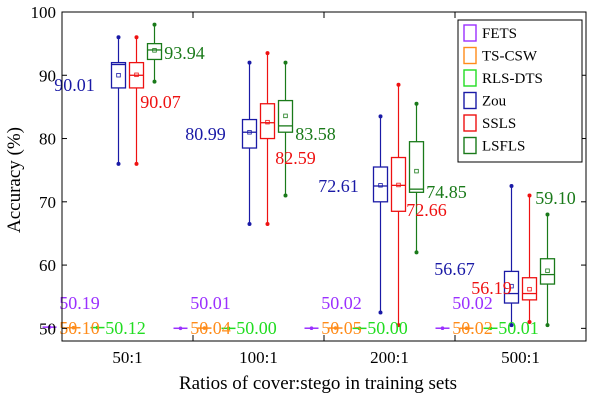 The image size is (589, 394). Describe the element at coordinates (387, 328) in the screenshot. I see `data-label: 50.00` at that location.